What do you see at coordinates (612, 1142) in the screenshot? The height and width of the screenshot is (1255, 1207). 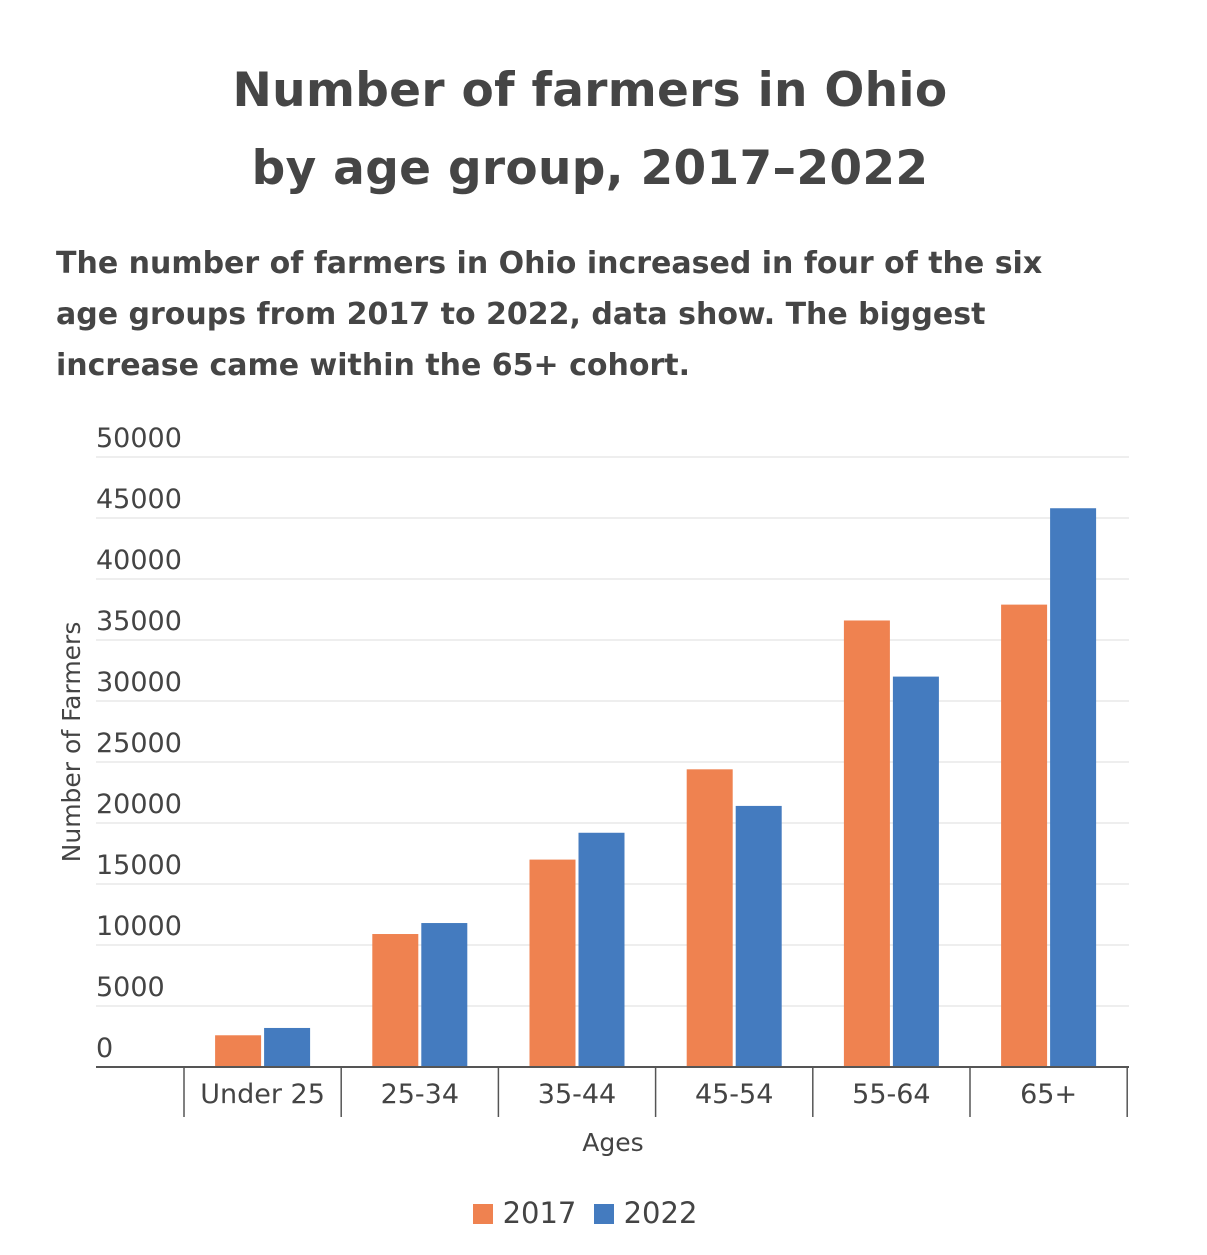 I see `x-axis-title: Ages` at bounding box center [612, 1142].